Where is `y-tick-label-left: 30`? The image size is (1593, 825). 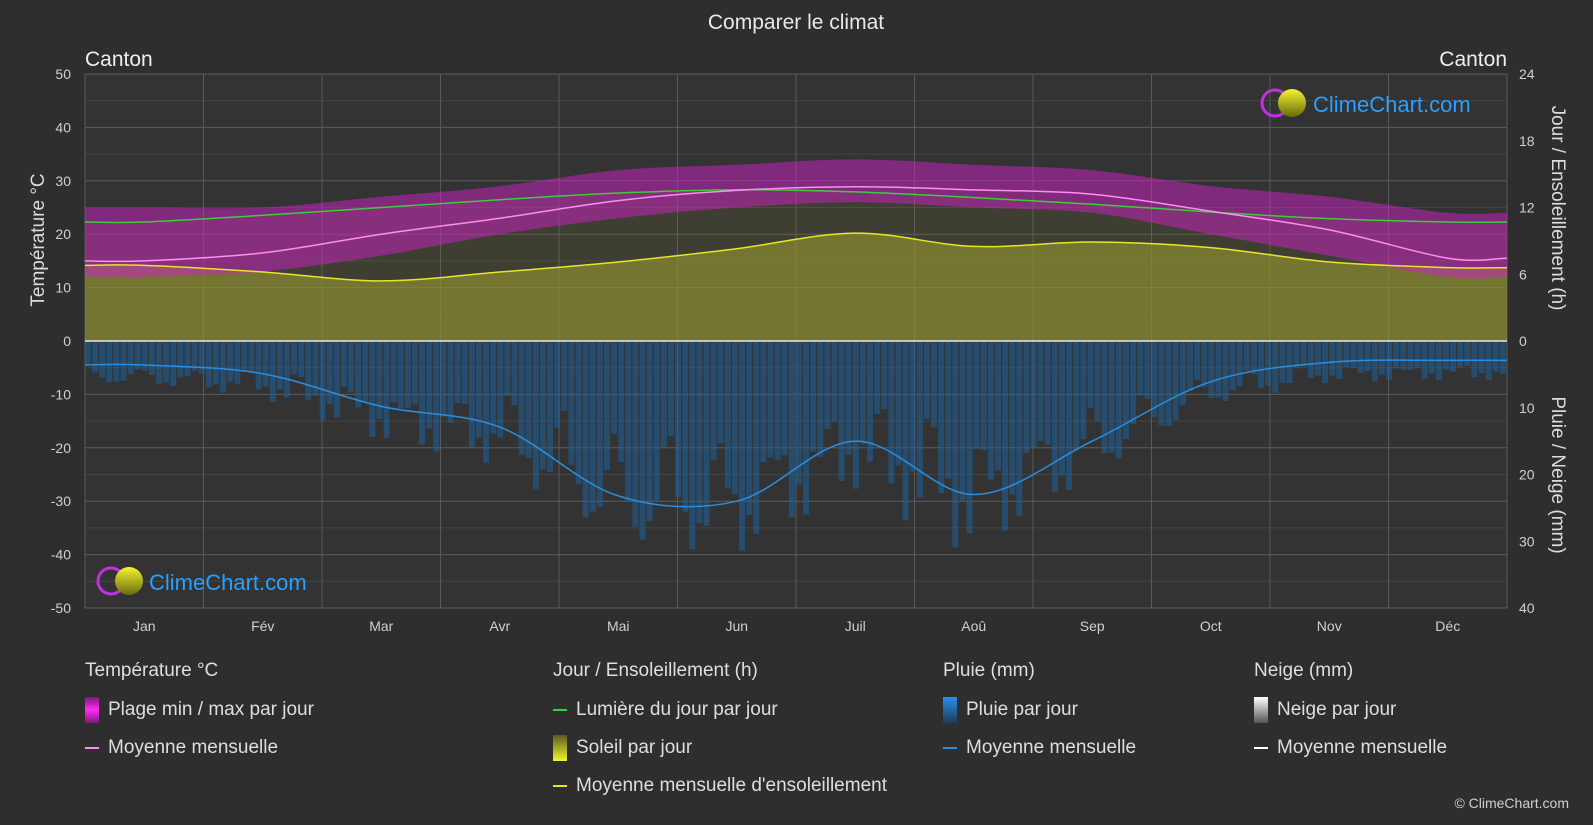 y-tick-label-left: 30 is located at coordinates (63, 181).